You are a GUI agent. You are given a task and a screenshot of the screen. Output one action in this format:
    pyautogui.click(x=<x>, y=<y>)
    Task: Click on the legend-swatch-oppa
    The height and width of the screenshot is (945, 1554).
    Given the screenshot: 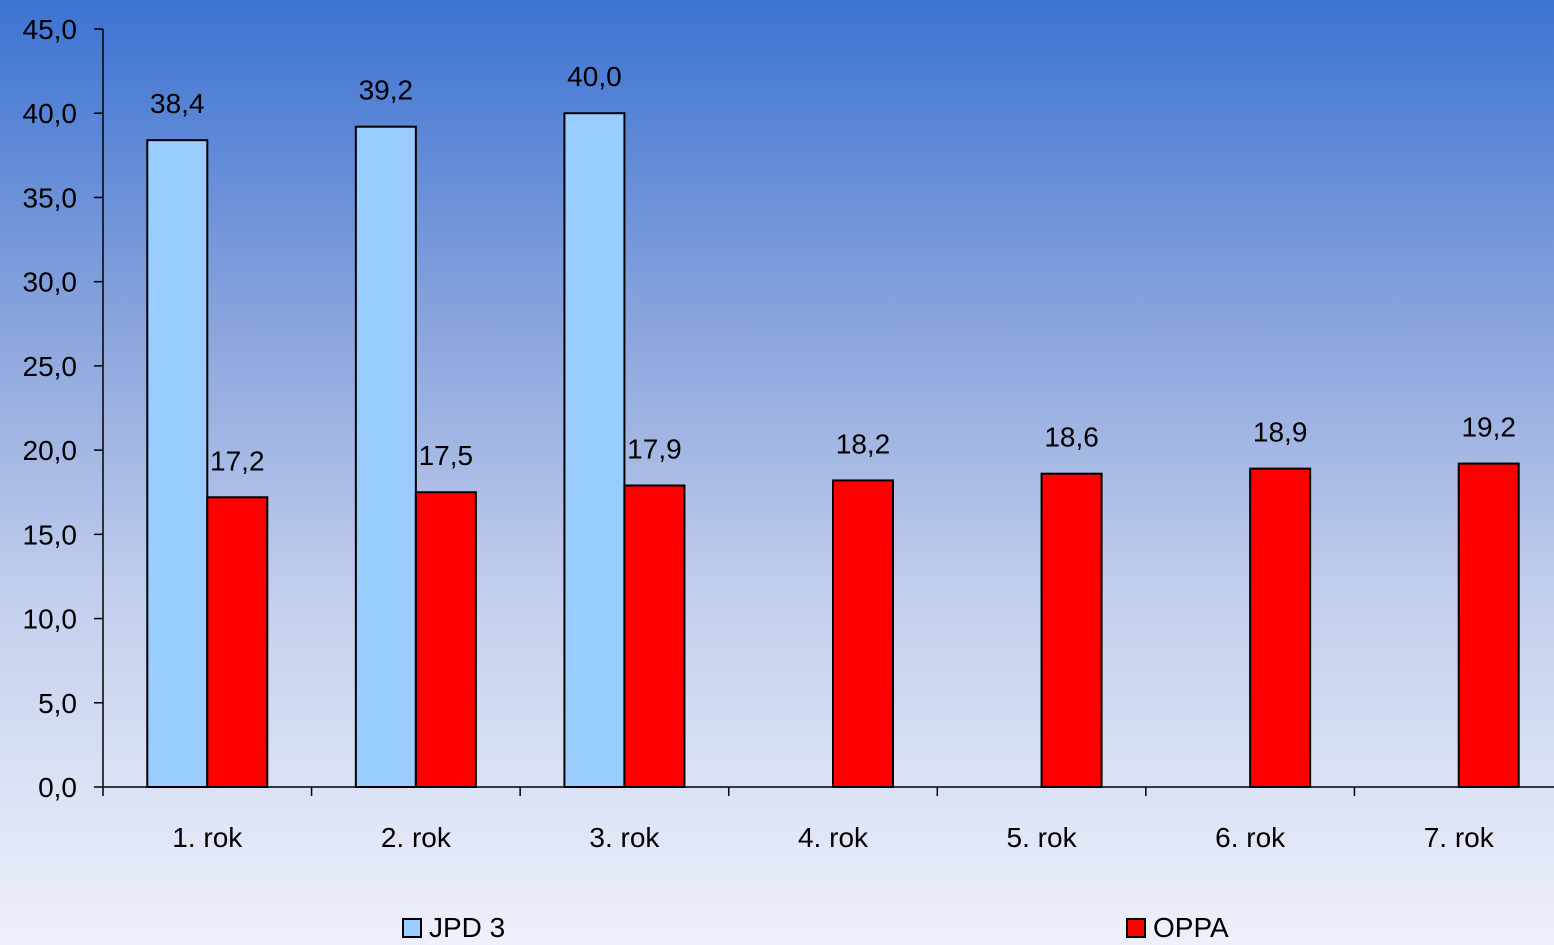 What is the action you would take?
    pyautogui.click(x=1136, y=928)
    